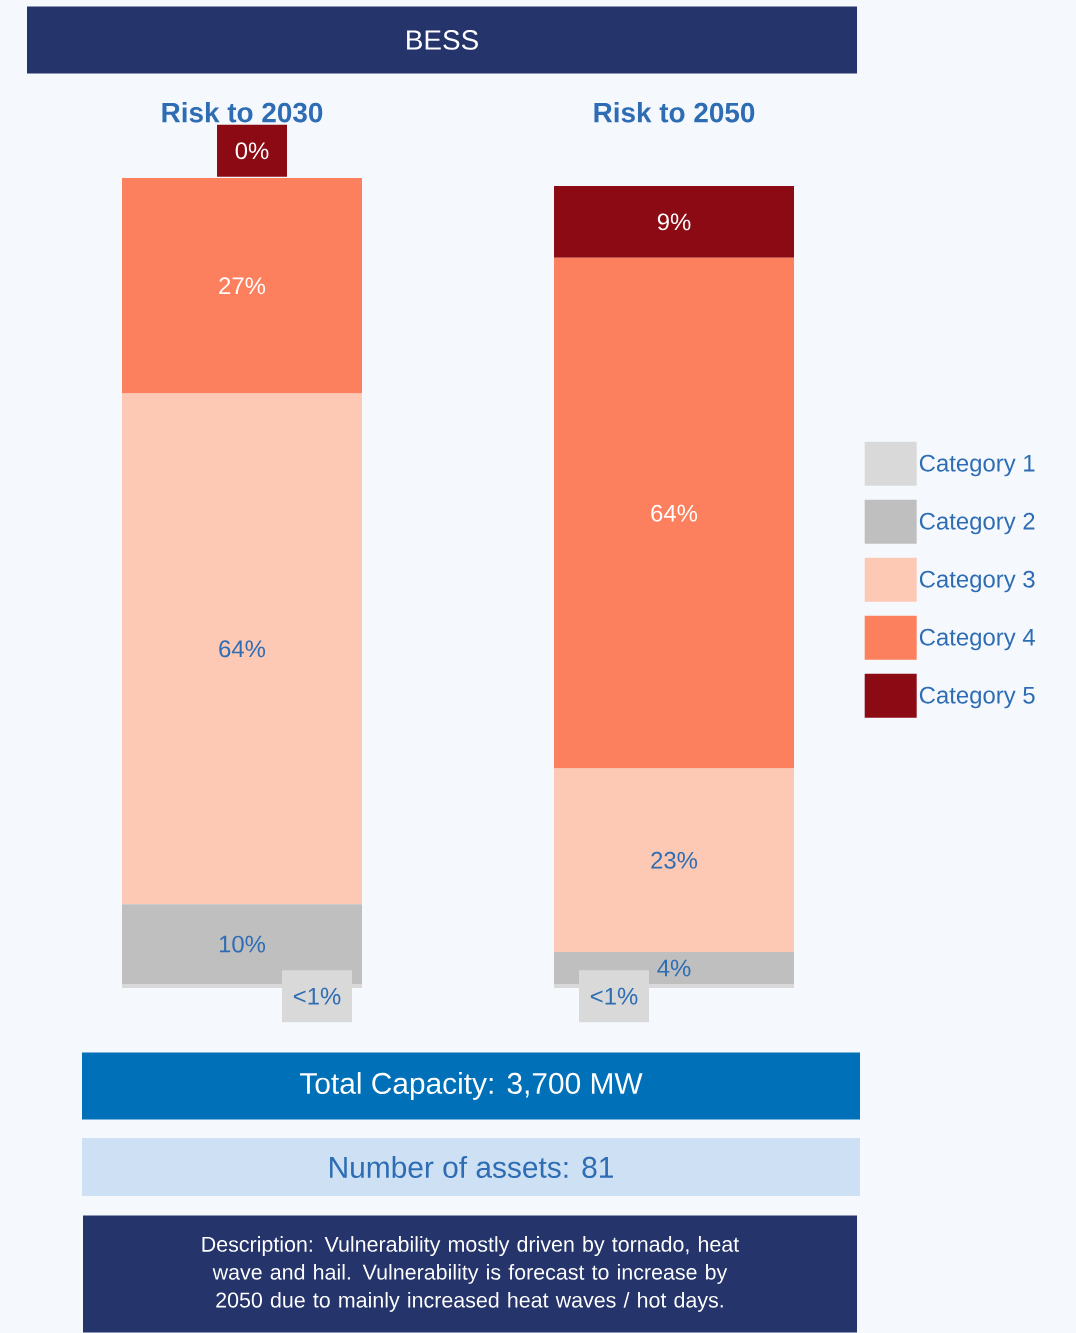 This screenshot has height=1333, width=1076. Describe the element at coordinates (471, 1167) in the screenshot. I see `text: Number of assets: 81` at that location.